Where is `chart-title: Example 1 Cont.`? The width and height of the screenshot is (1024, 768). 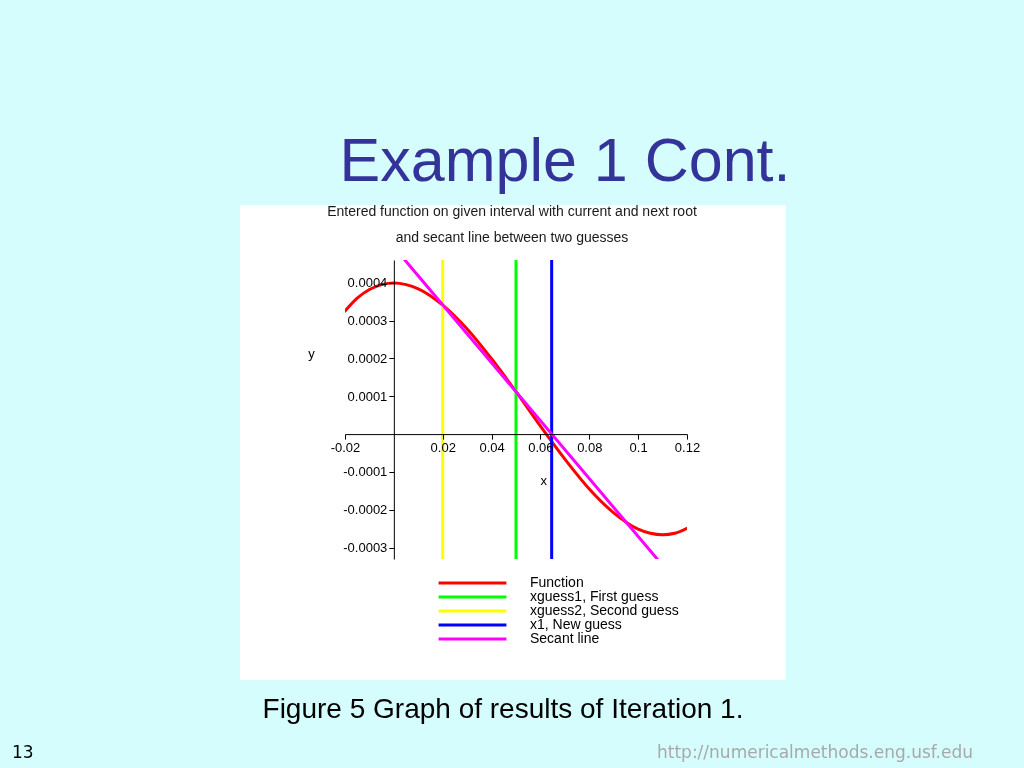 chart-title: Example 1 Cont. is located at coordinates (565, 160).